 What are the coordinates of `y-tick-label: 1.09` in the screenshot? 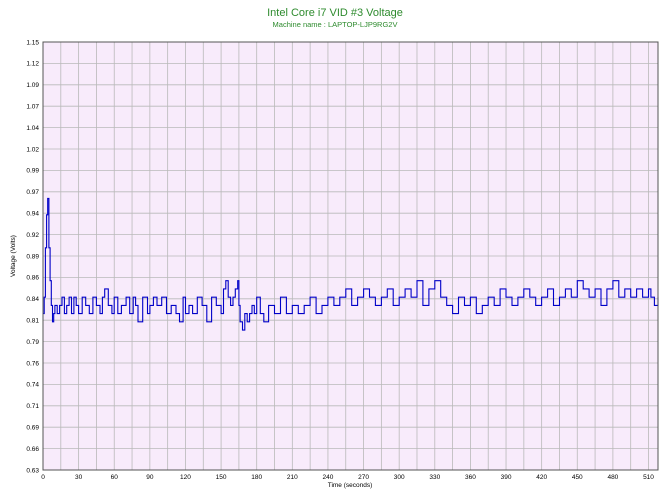 It's located at (32, 85).